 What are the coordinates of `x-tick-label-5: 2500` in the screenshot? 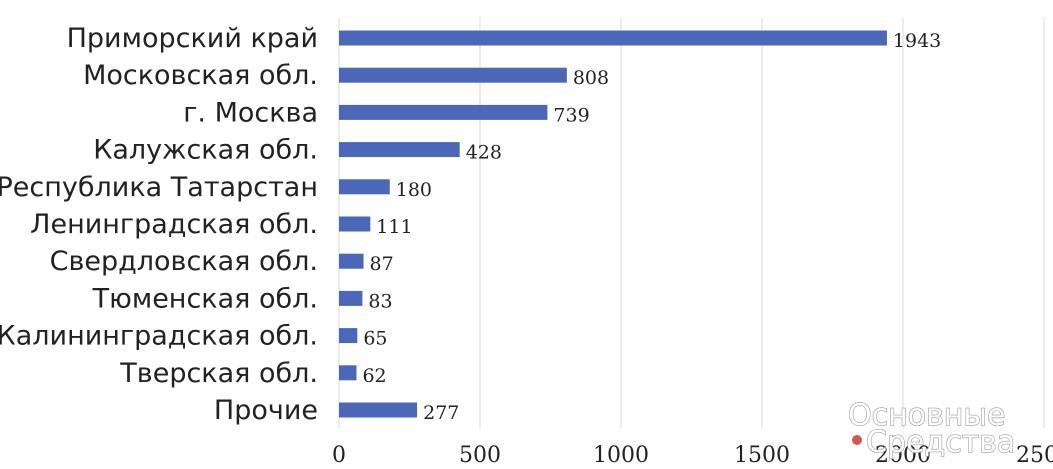 It's located at (1034, 455).